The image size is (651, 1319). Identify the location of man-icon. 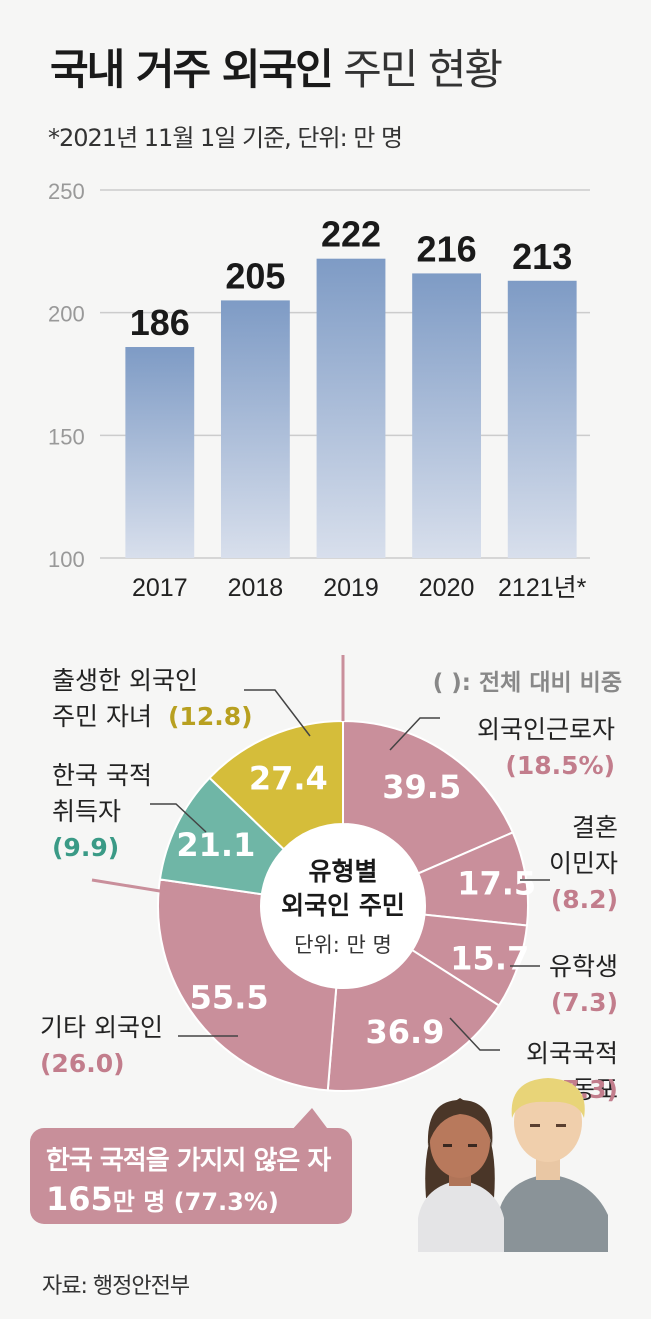
(553, 1165).